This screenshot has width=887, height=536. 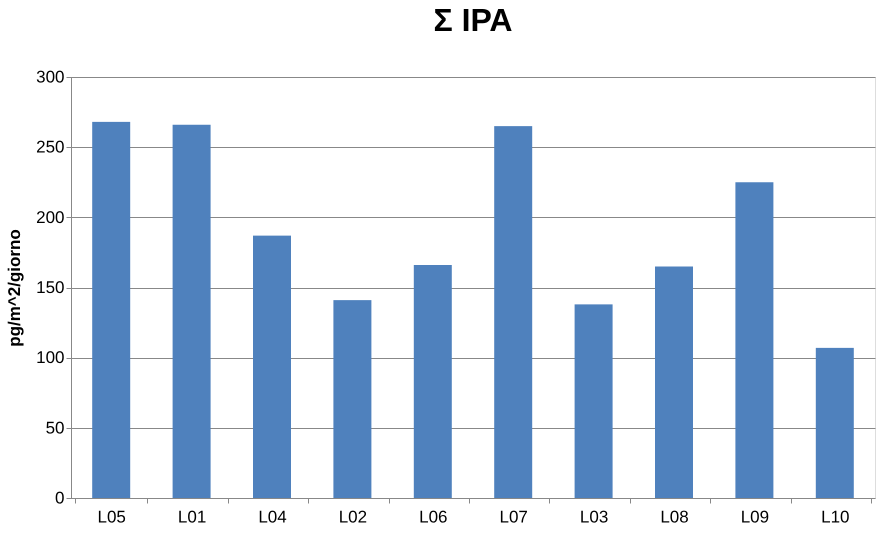 I want to click on x-tick-label: L05, so click(x=112, y=517).